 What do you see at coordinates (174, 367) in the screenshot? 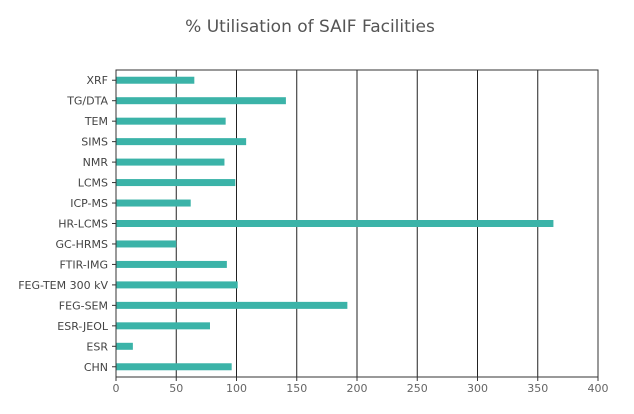
I see `bar-chn` at bounding box center [174, 367].